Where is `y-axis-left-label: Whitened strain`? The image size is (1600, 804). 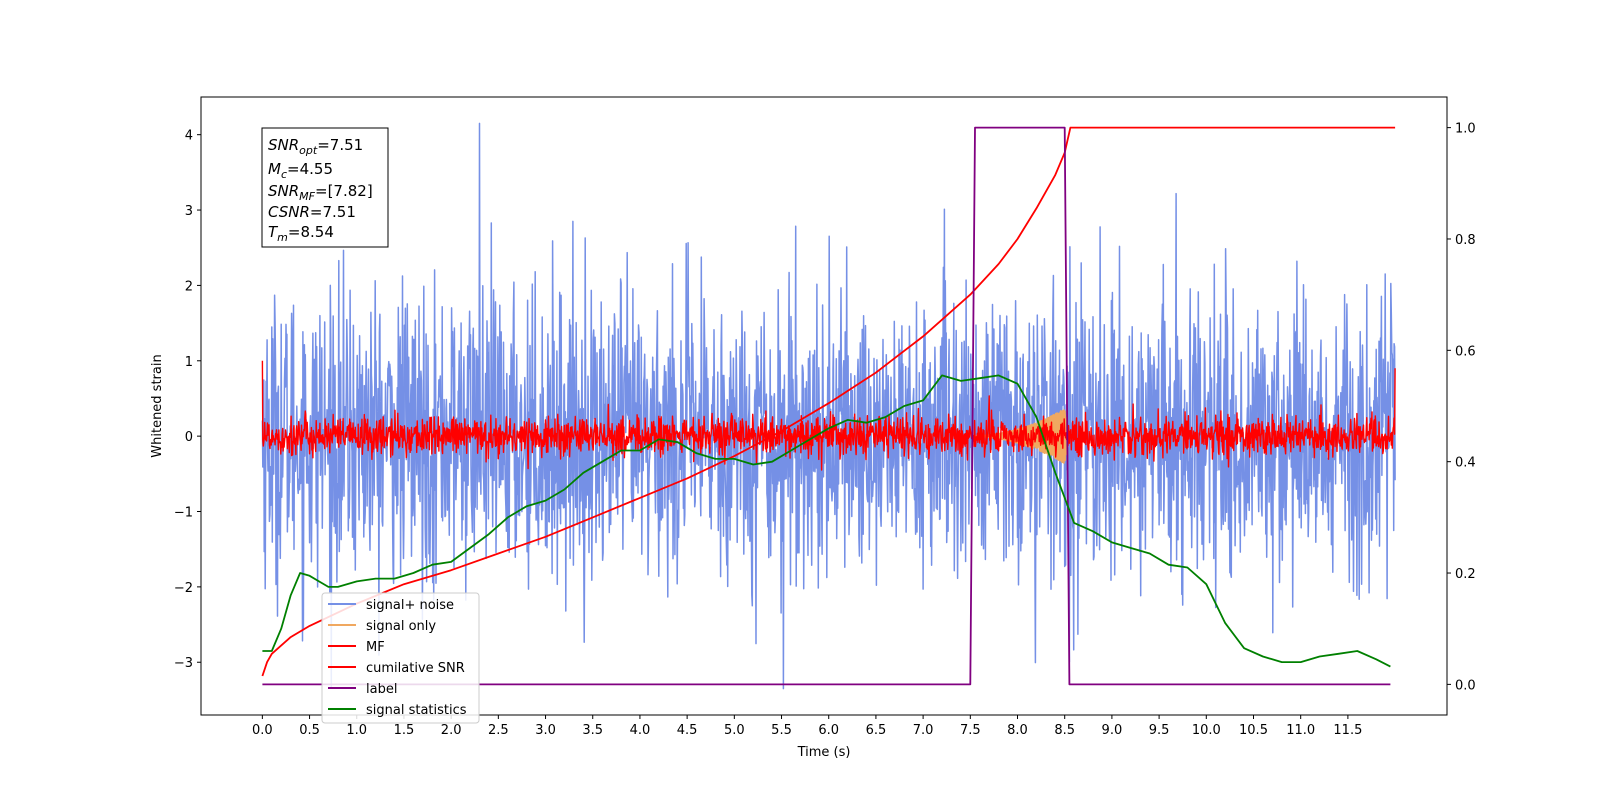 y-axis-left-label: Whitened strain is located at coordinates (157, 405).